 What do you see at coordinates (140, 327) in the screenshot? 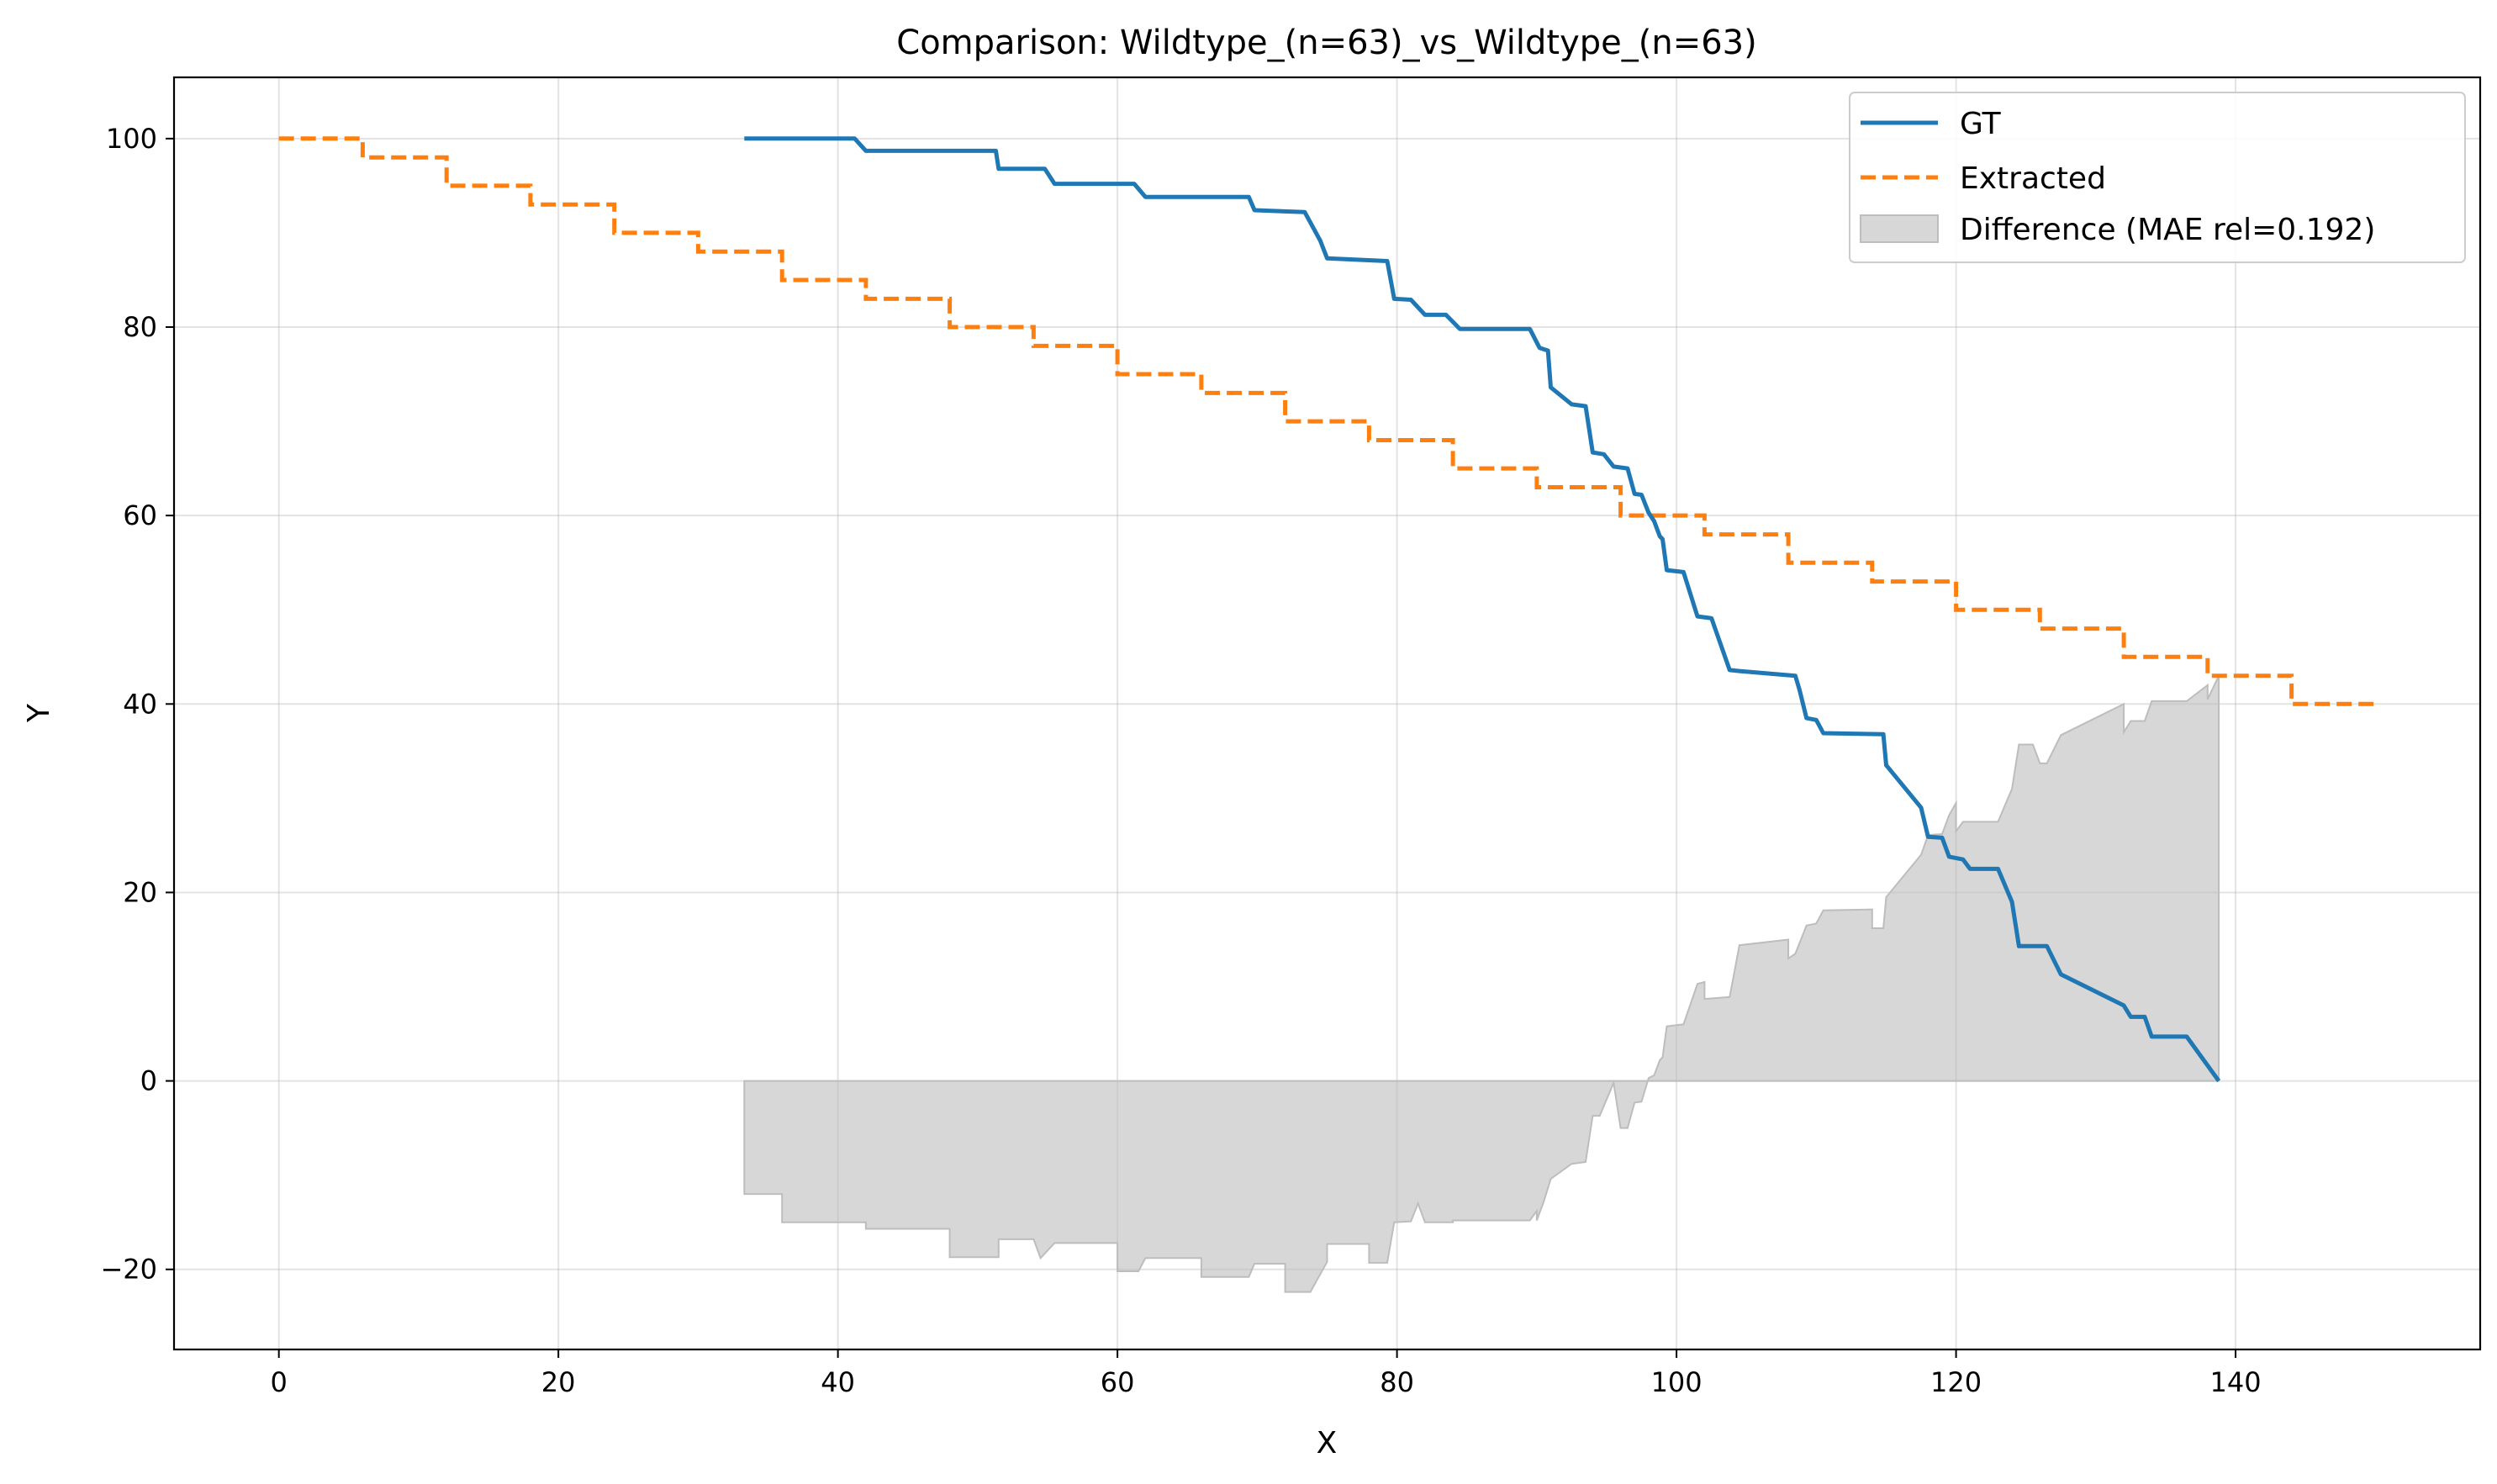
I see `y-tick-label: 80` at bounding box center [140, 327].